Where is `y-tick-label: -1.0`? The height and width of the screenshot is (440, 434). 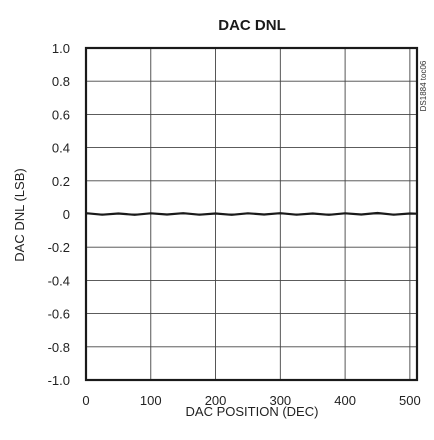 y-tick-label: -1.0 is located at coordinates (59, 380).